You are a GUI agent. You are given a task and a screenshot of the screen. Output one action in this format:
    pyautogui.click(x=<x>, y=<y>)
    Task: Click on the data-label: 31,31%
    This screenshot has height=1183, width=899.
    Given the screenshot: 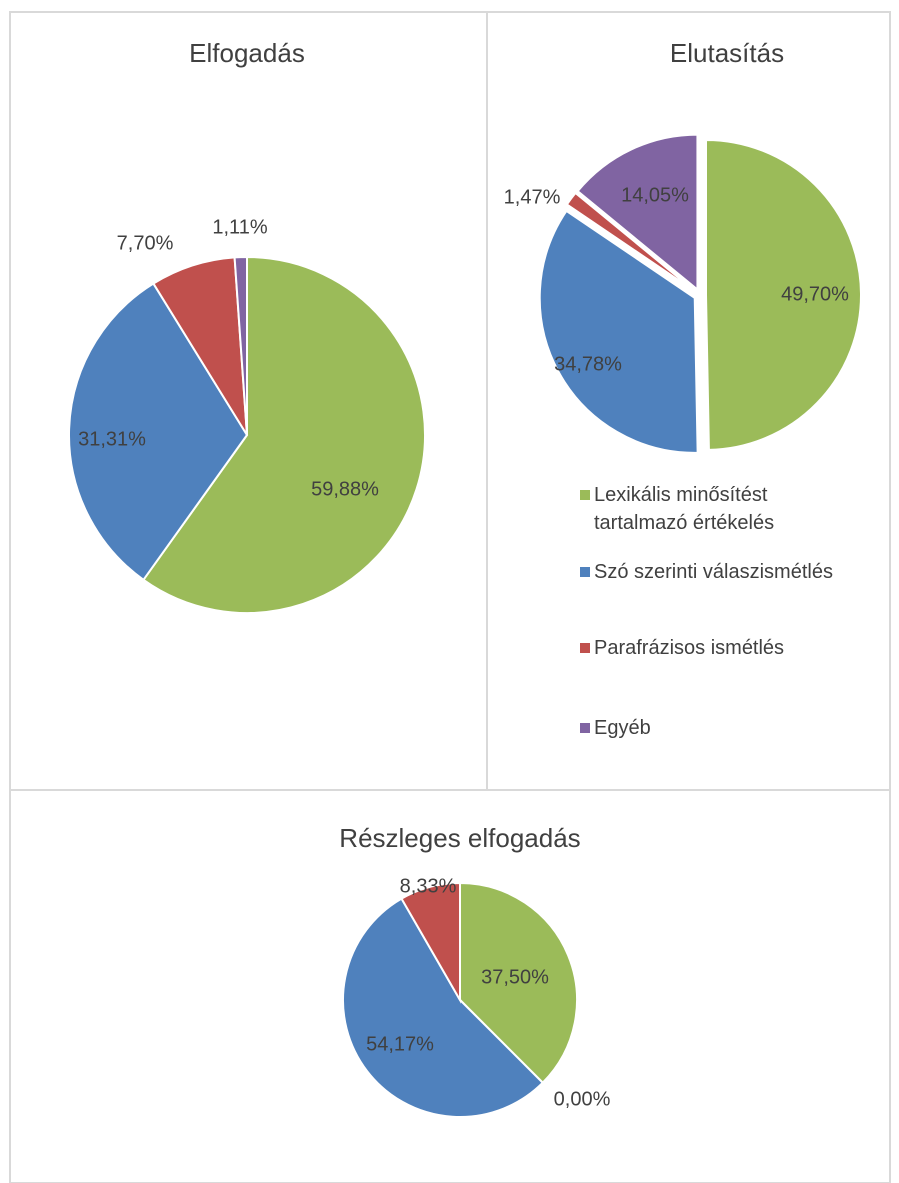 What is the action you would take?
    pyautogui.click(x=112, y=439)
    